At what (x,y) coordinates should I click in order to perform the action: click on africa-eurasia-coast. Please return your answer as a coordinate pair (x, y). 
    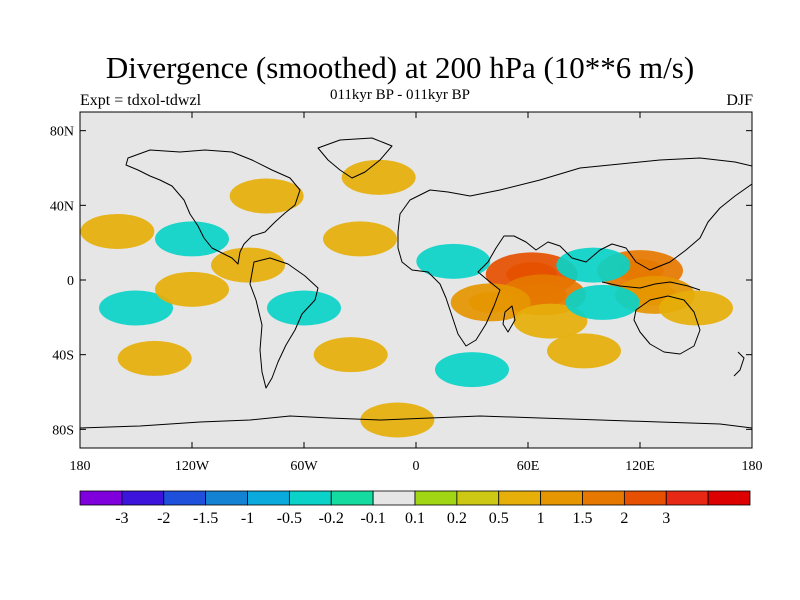
    Looking at the image, I should click on (574, 252).